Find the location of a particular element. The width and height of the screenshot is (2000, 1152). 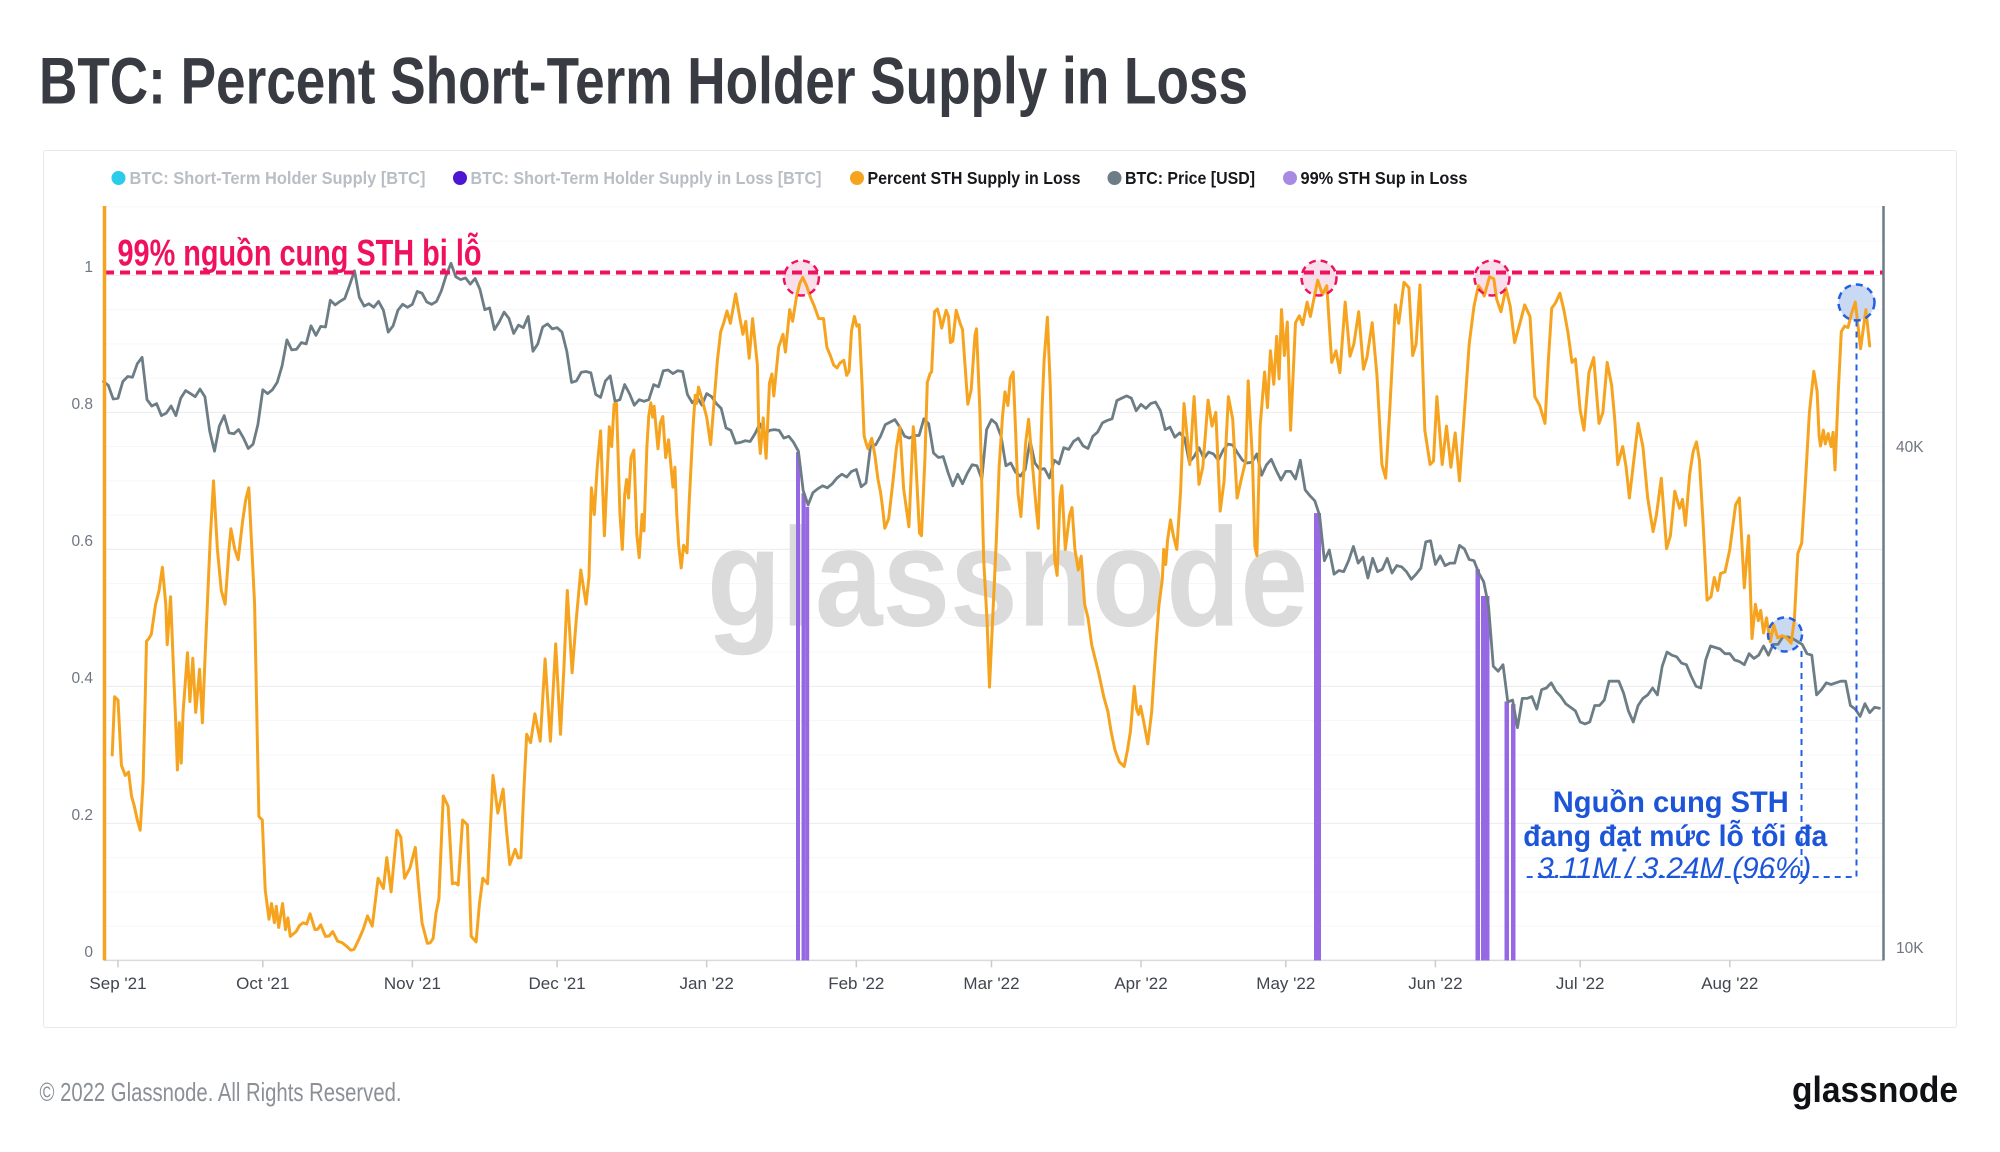

svg-text: 0.8 is located at coordinates (82, 404).